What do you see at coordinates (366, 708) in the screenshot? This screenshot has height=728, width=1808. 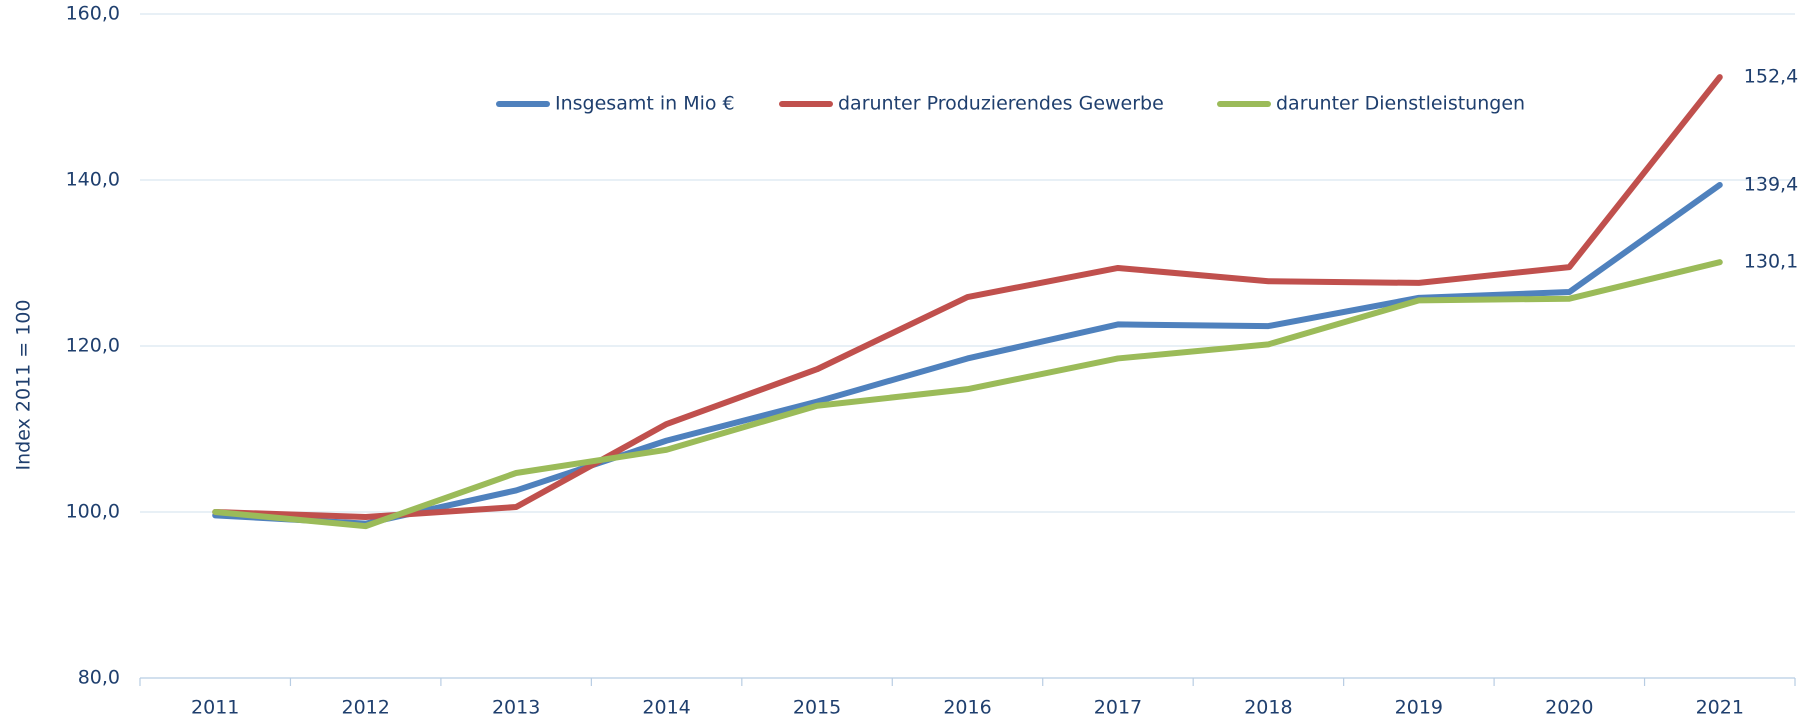 I see `x-tick-label: 2012` at bounding box center [366, 708].